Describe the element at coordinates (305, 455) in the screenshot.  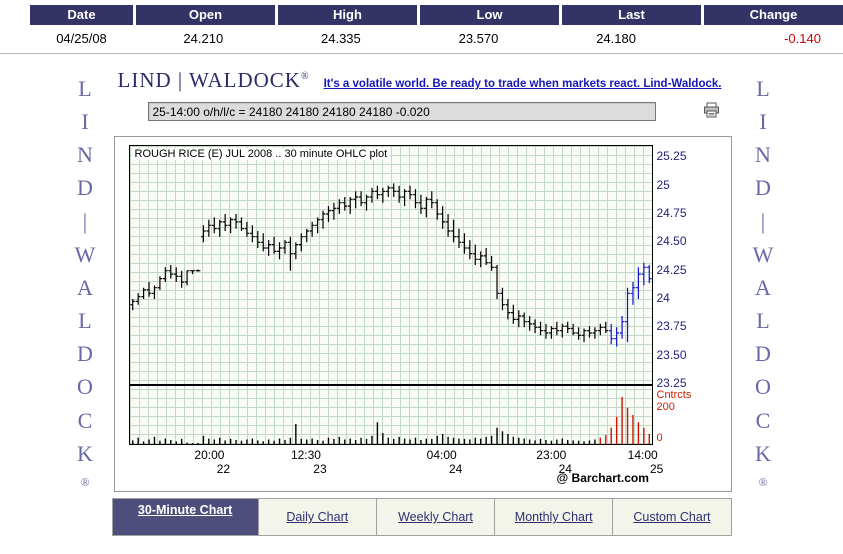
I see `x-axis-time-label: 12:30` at that location.